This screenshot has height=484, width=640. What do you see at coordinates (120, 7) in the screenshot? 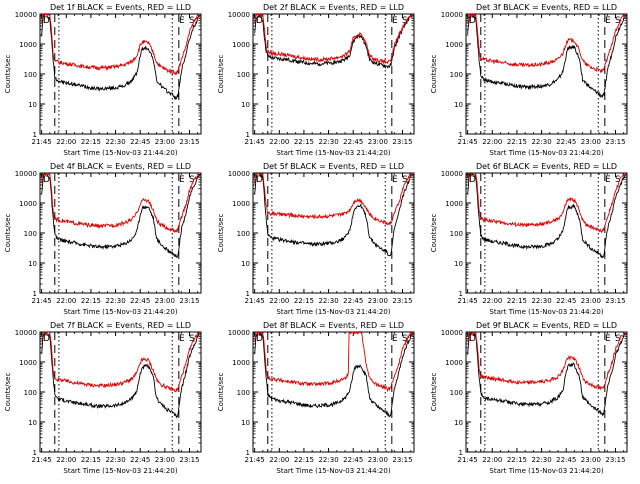
I see `panel-title: Det 1f BLACK = Events, RED = LLD` at bounding box center [120, 7].